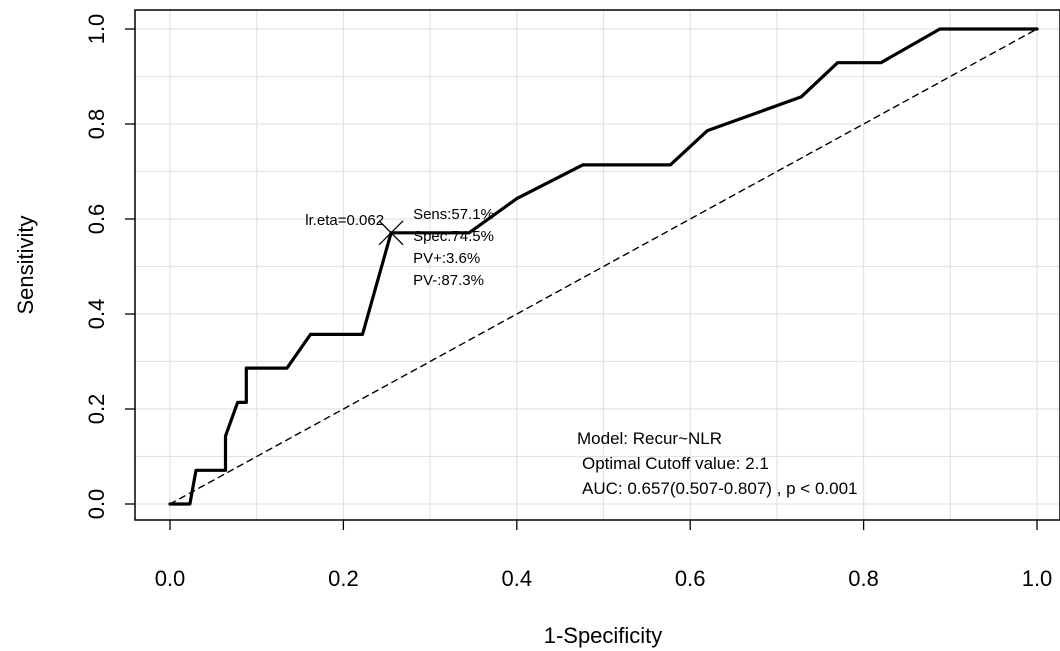 This screenshot has width=1060, height=651. Describe the element at coordinates (96, 409) in the screenshot. I see `y-tick-label: 0.2` at that location.